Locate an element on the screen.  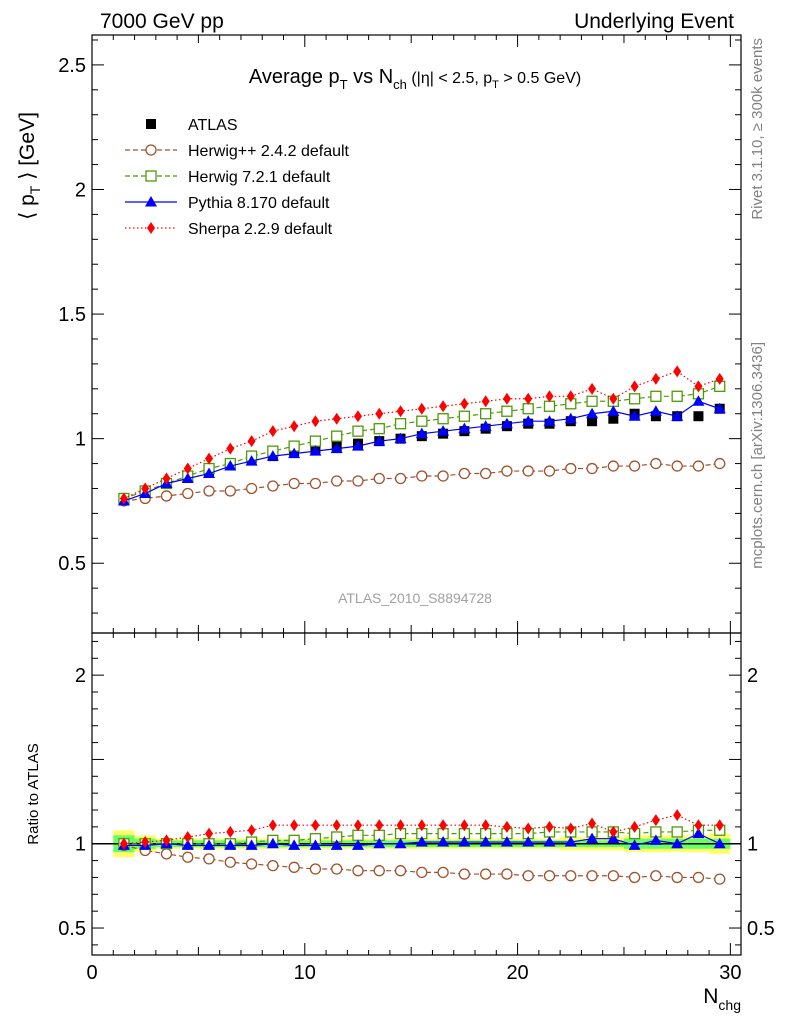
legend-marker-atlas is located at coordinates (151, 124).